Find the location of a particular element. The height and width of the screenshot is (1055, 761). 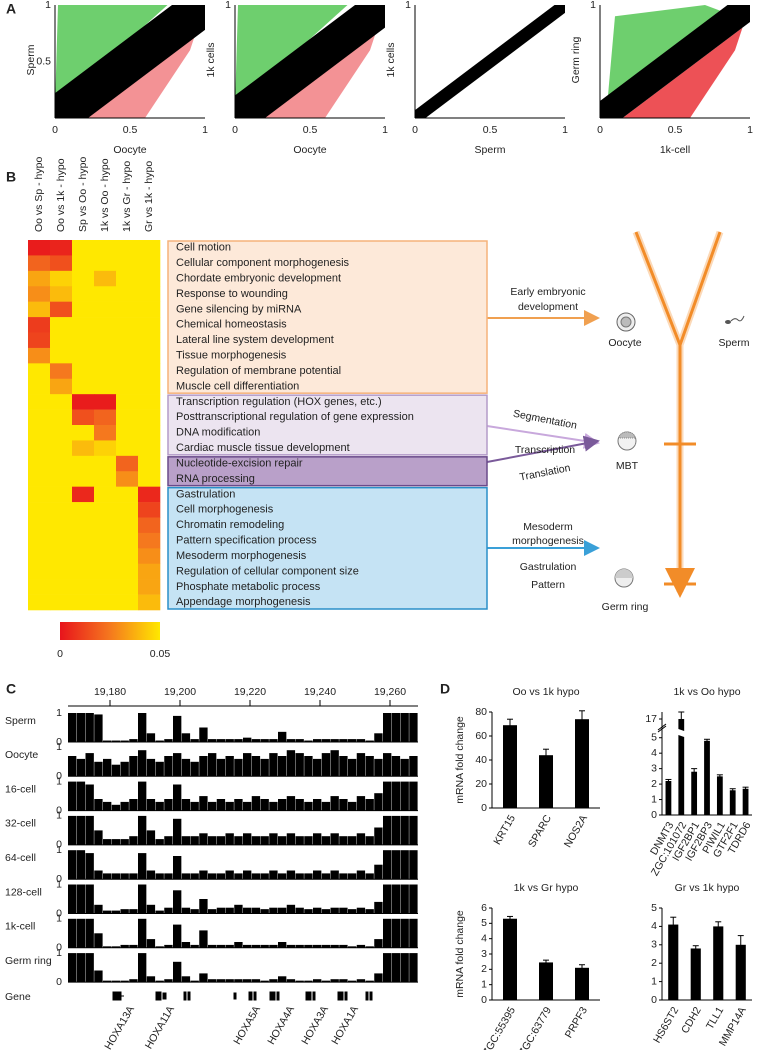

y-tick-label: 3 is located at coordinates (484, 954).